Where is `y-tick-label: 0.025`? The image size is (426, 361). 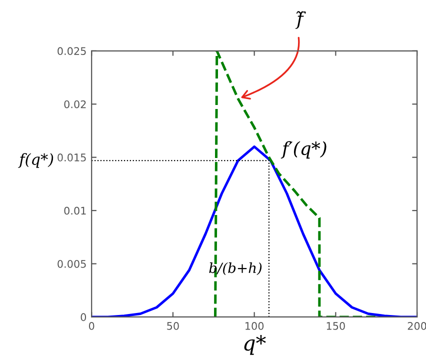 y-tick-label: 0.025 is located at coordinates (72, 51).